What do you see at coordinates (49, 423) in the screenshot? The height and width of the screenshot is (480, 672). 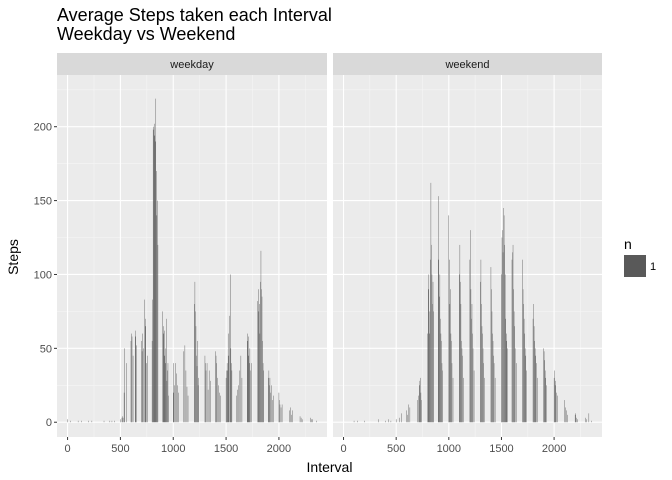 I see `y-tick-label: 0` at bounding box center [49, 423].